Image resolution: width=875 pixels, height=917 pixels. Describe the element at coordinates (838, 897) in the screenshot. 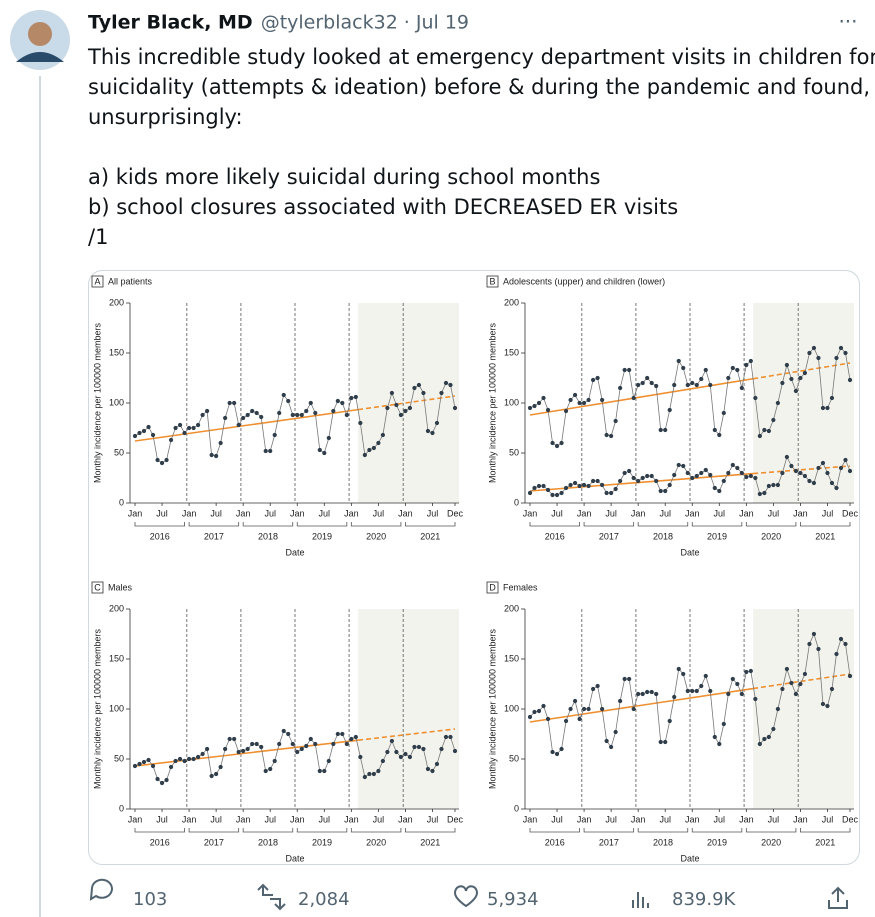

I see `share-icon` at that location.